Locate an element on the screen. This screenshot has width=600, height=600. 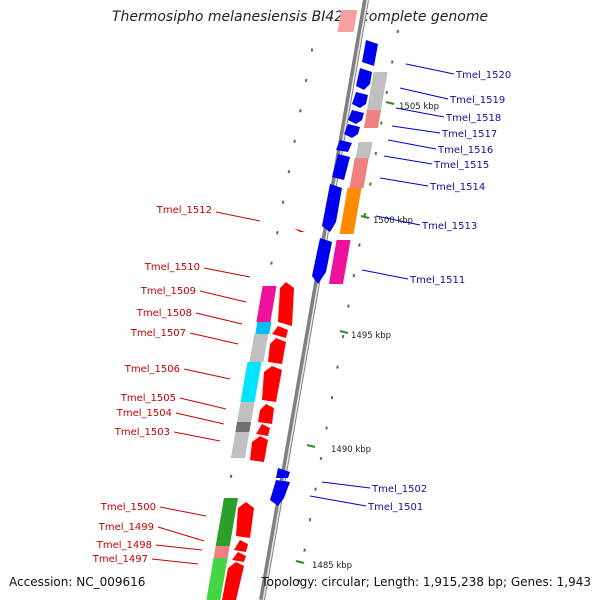
gene-label: Tmel_1508 is located at coordinates (164, 313).